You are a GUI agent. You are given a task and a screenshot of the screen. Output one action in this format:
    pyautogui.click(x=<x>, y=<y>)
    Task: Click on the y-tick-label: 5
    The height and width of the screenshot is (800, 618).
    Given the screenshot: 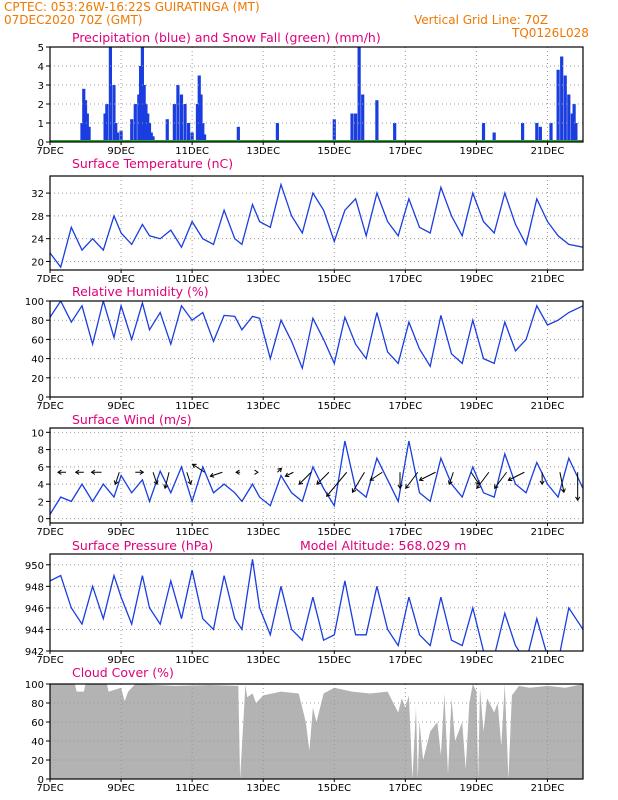 What is the action you would take?
    pyautogui.click(x=41, y=48)
    